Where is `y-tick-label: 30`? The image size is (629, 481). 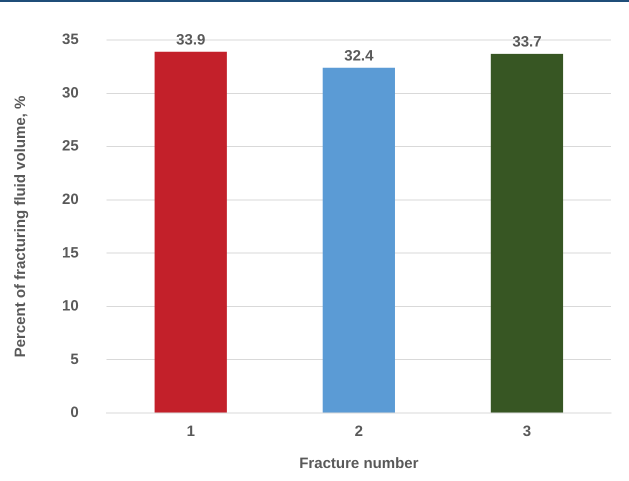 y-tick-label: 30 is located at coordinates (70, 93).